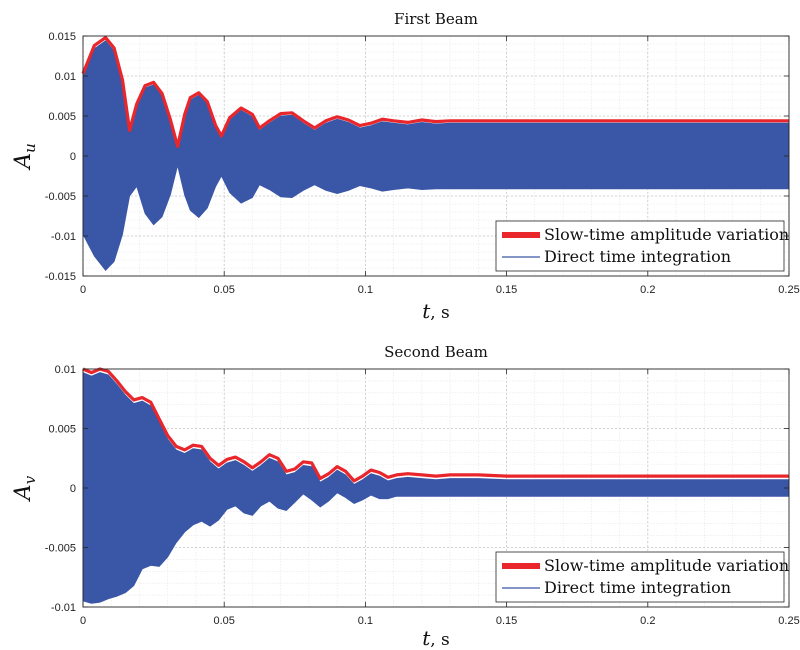 Image resolution: width=800 pixels, height=650 pixels. Describe the element at coordinates (62, 37) in the screenshot. I see `y-tick-label: 0.015` at that location.